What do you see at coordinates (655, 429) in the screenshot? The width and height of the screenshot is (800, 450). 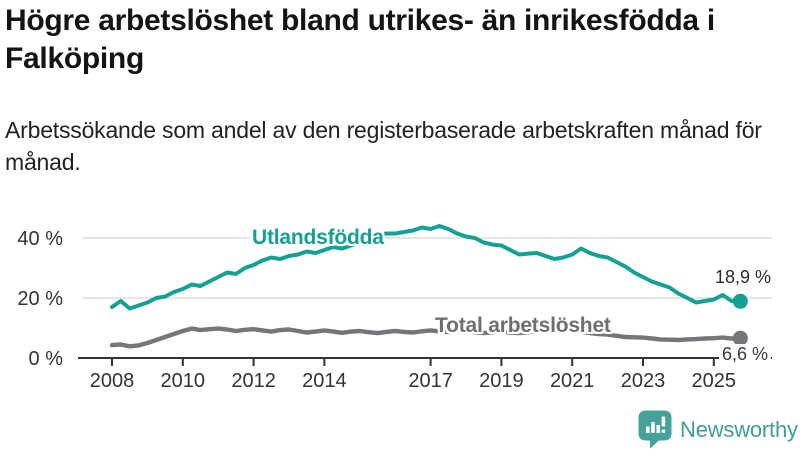 I see `bar-chart-speech-bubble-icon` at bounding box center [655, 429].